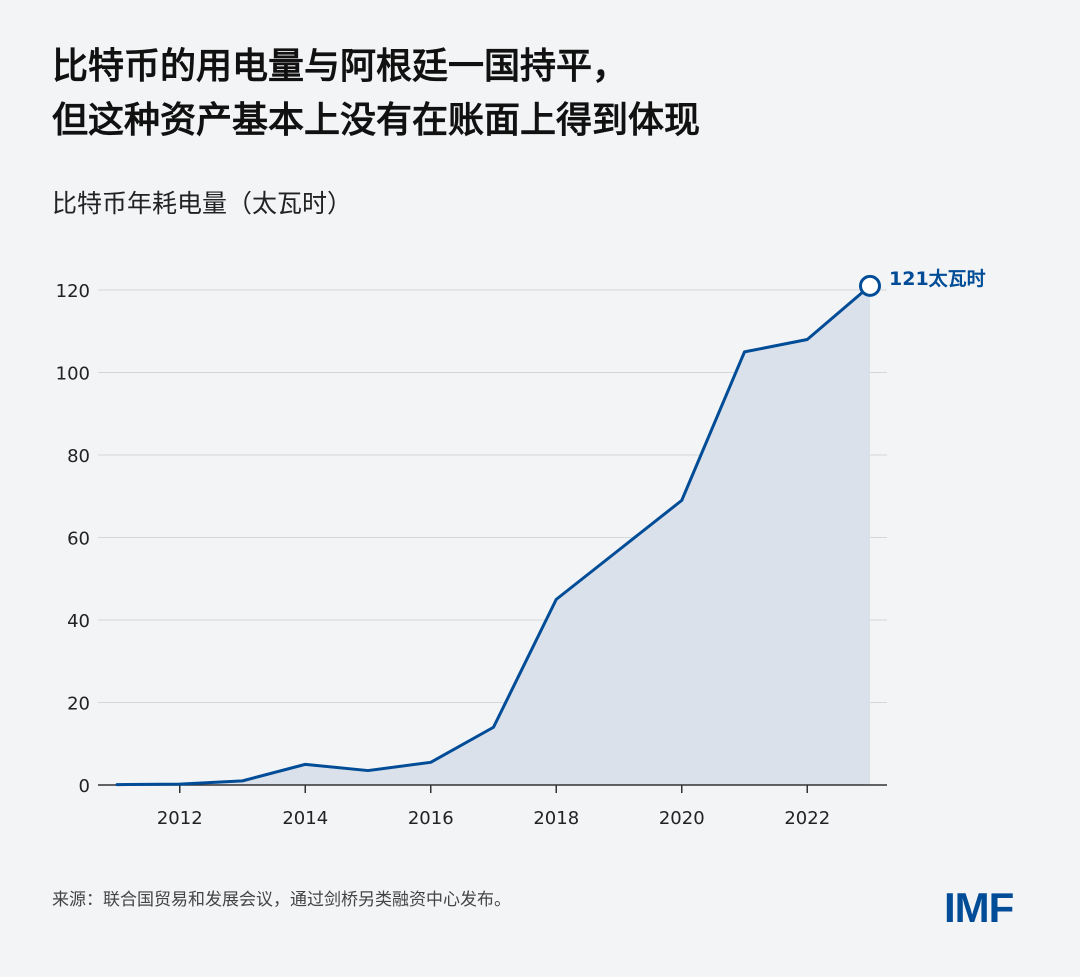 This screenshot has height=977, width=1080. I want to click on x-tick-label: 2014, so click(305, 818).